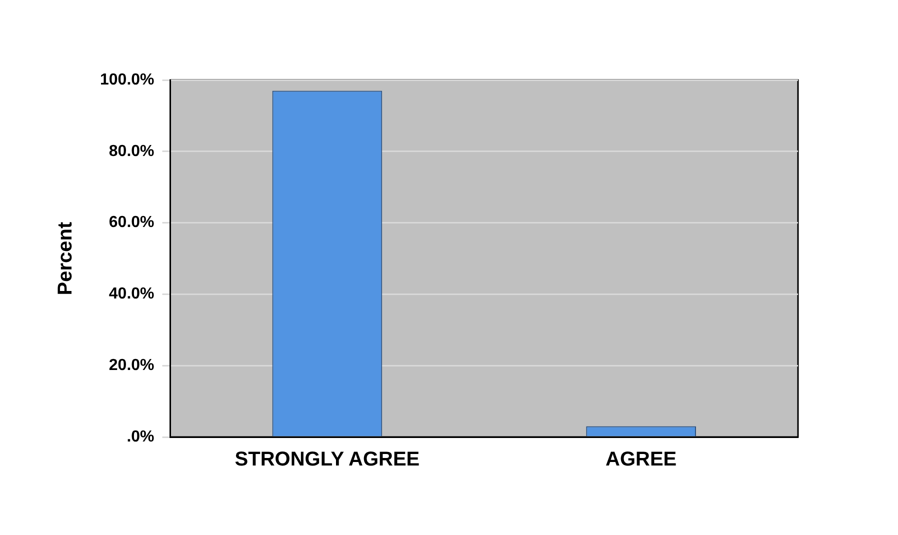 The height and width of the screenshot is (535, 898). What do you see at coordinates (65, 258) in the screenshot?
I see `y-axis-title: Percent` at bounding box center [65, 258].